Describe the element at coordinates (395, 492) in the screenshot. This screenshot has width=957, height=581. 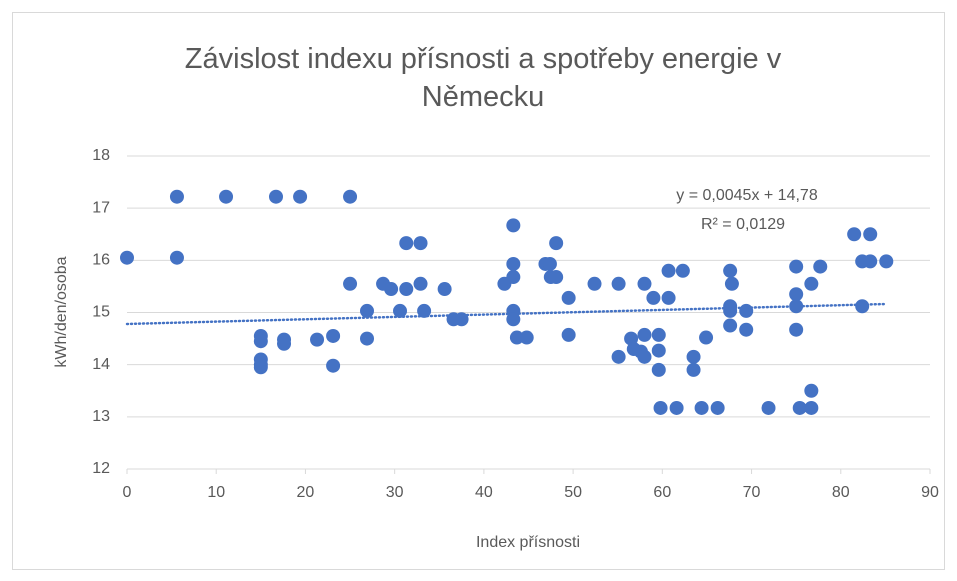
I see `x-tick-label: 30` at that location.